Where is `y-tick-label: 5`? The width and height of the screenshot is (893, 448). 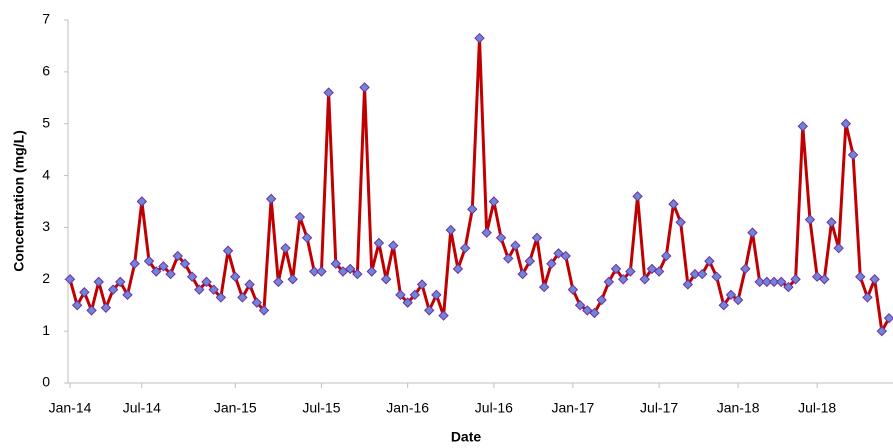
y-tick-label: 5 is located at coordinates (46, 122).